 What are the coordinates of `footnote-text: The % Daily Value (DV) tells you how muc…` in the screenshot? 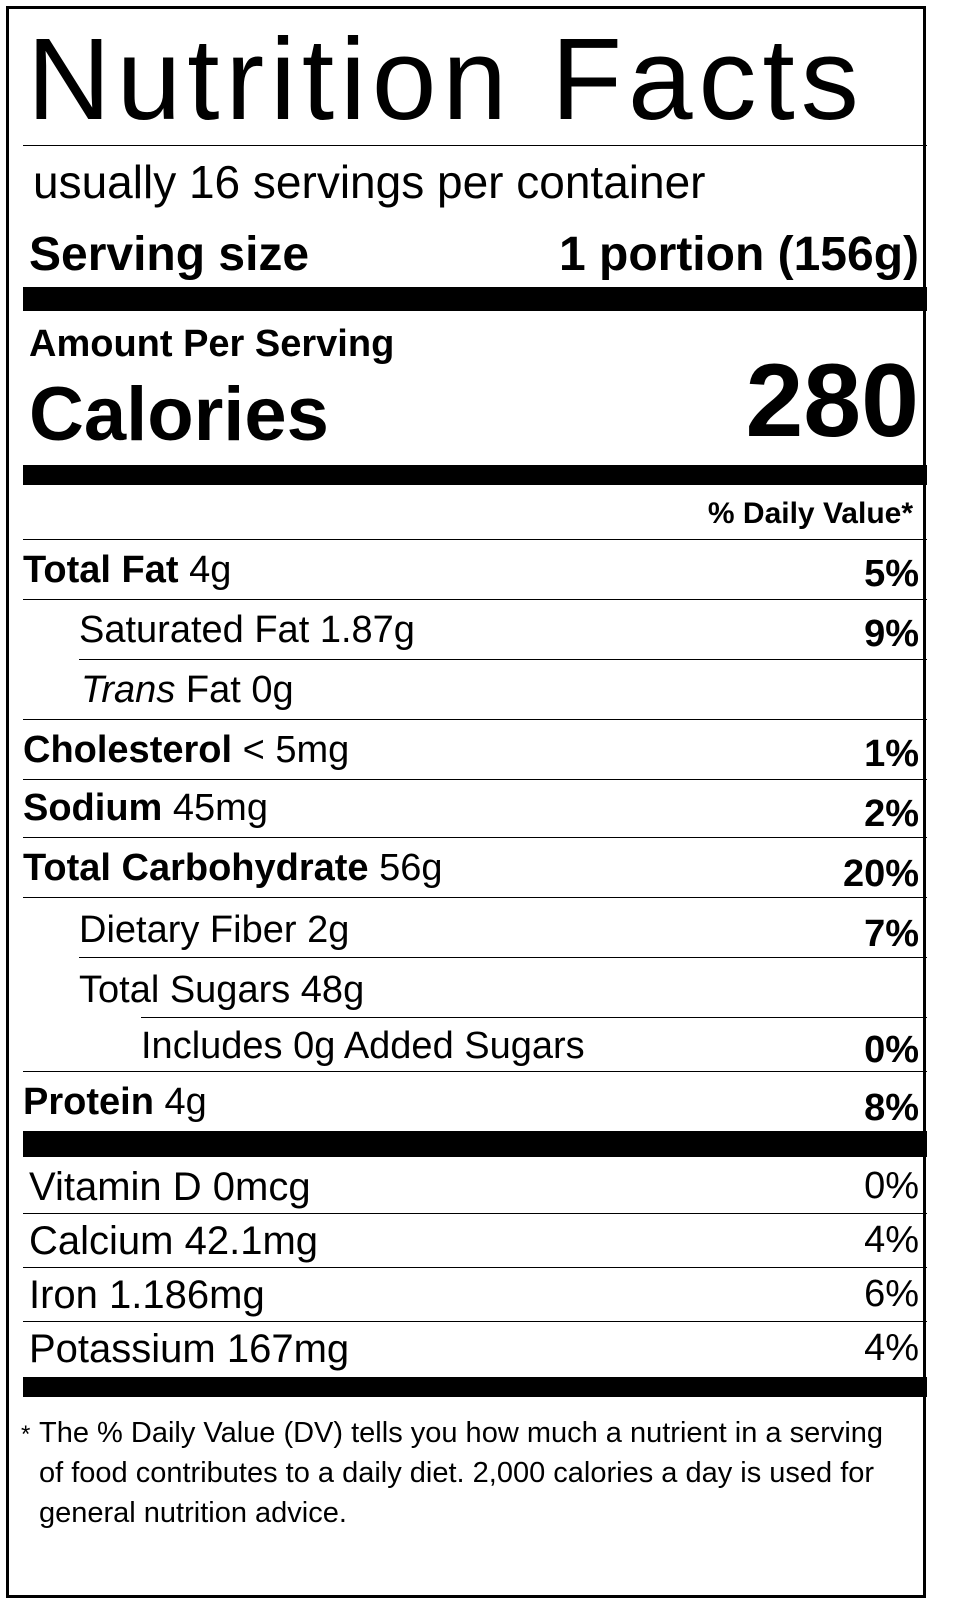 It's located at (461, 1473).